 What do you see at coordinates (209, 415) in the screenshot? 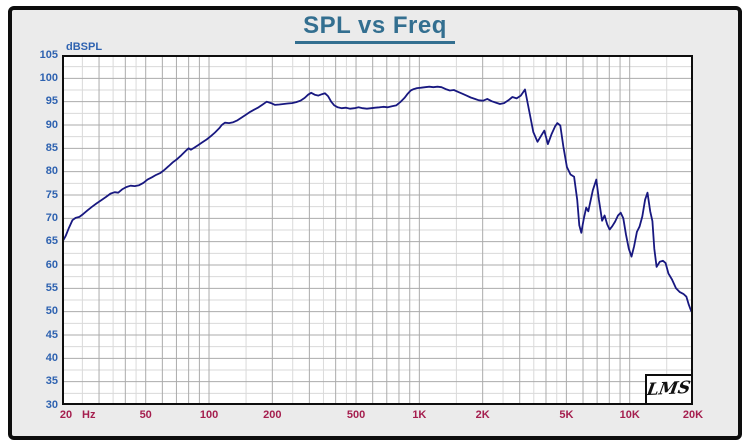
I see `x-tick-label: 100` at bounding box center [209, 415].